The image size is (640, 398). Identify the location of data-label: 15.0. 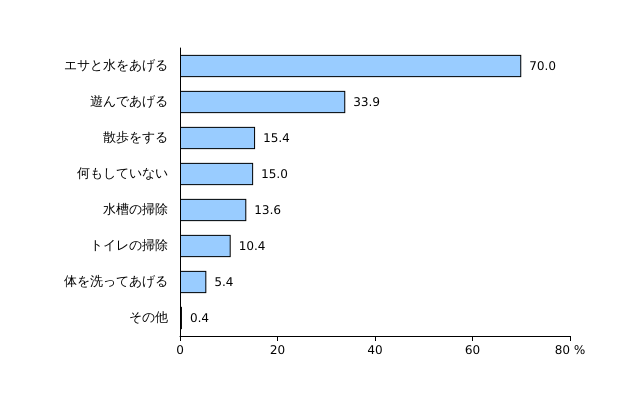
(274, 174).